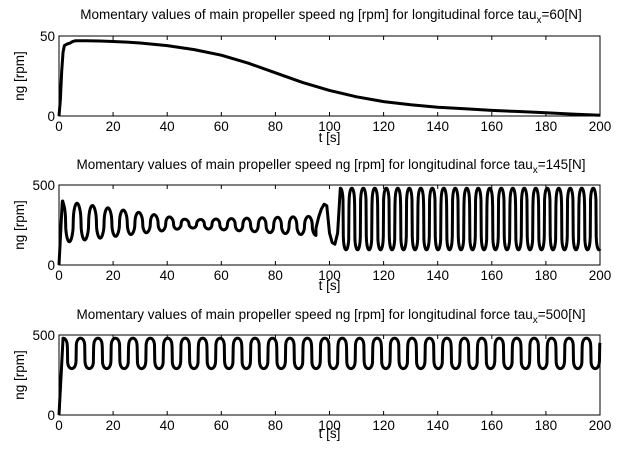 Image resolution: width=623 pixels, height=455 pixels. What do you see at coordinates (47, 36) in the screenshot?
I see `y-tick-label: 50` at bounding box center [47, 36].